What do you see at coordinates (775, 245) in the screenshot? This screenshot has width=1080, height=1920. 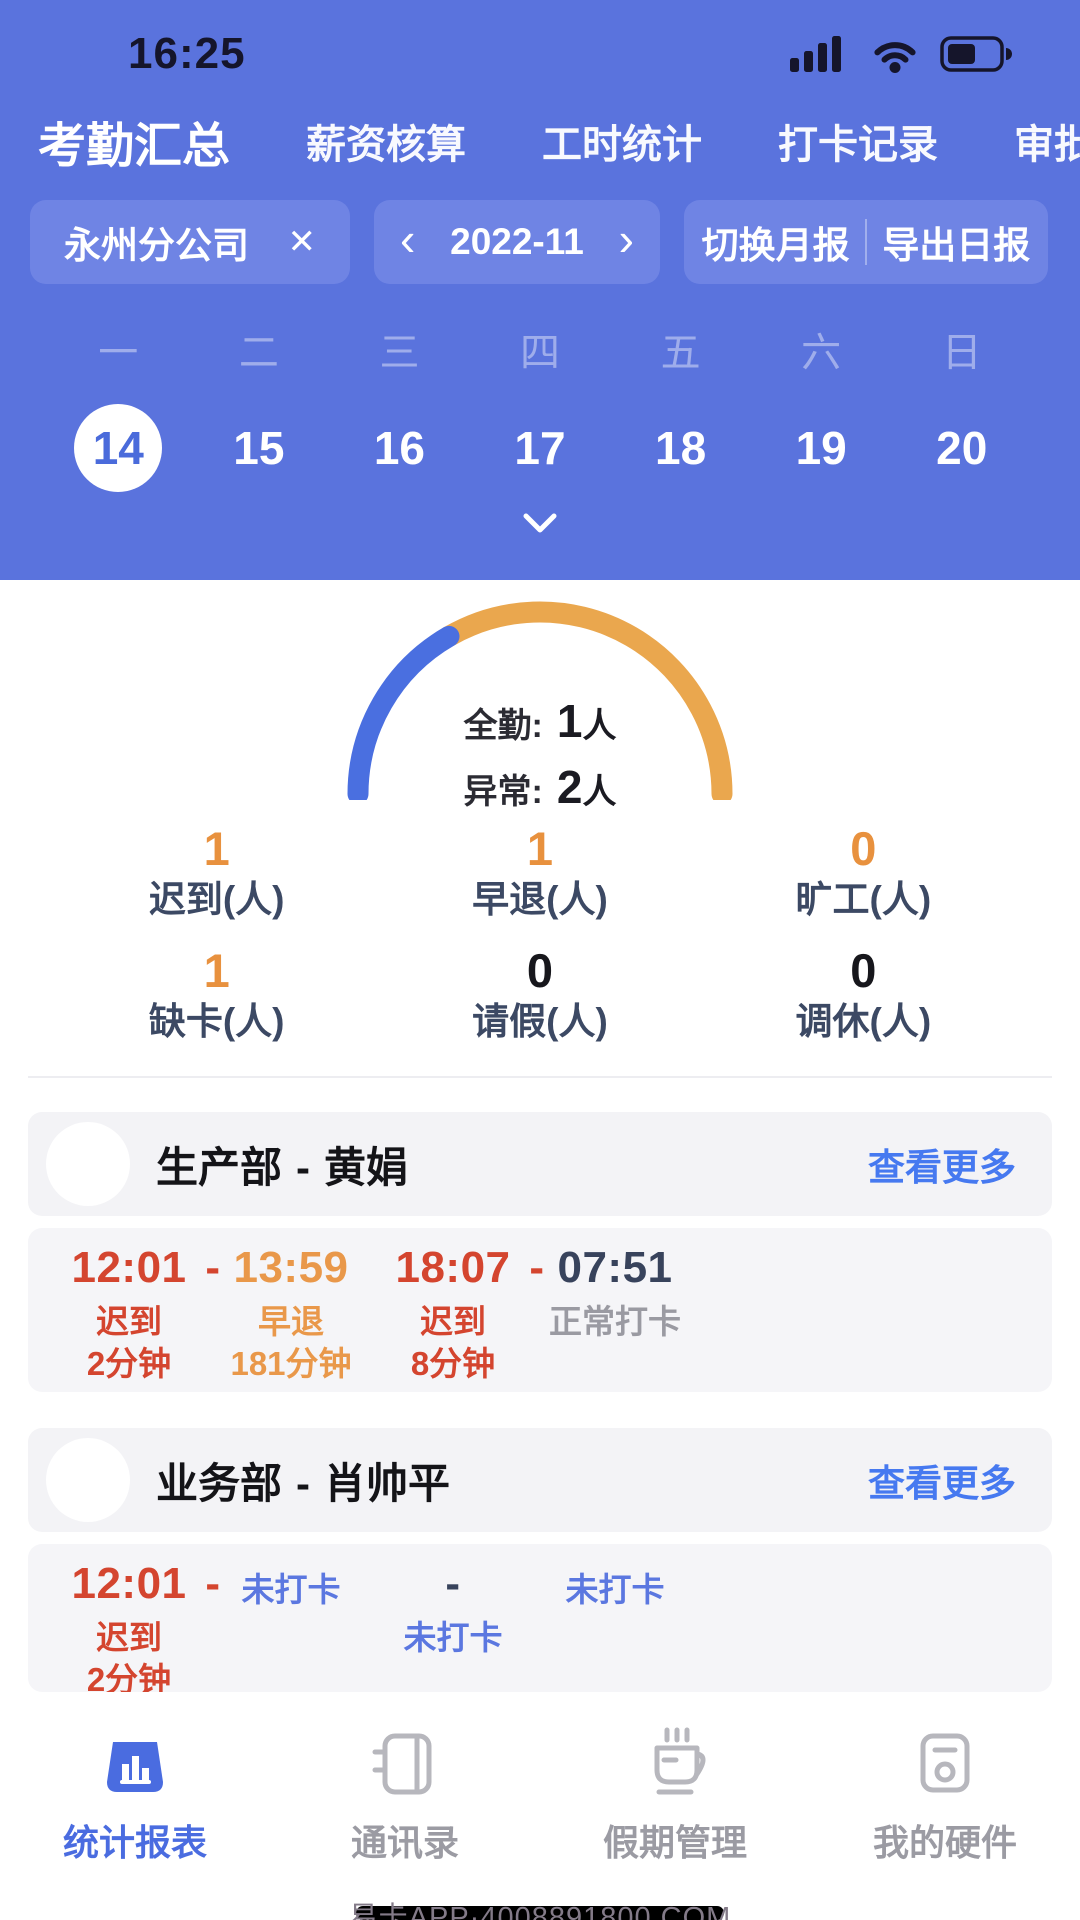 I see `switch-monthly-button: 切换月报` at bounding box center [775, 245].